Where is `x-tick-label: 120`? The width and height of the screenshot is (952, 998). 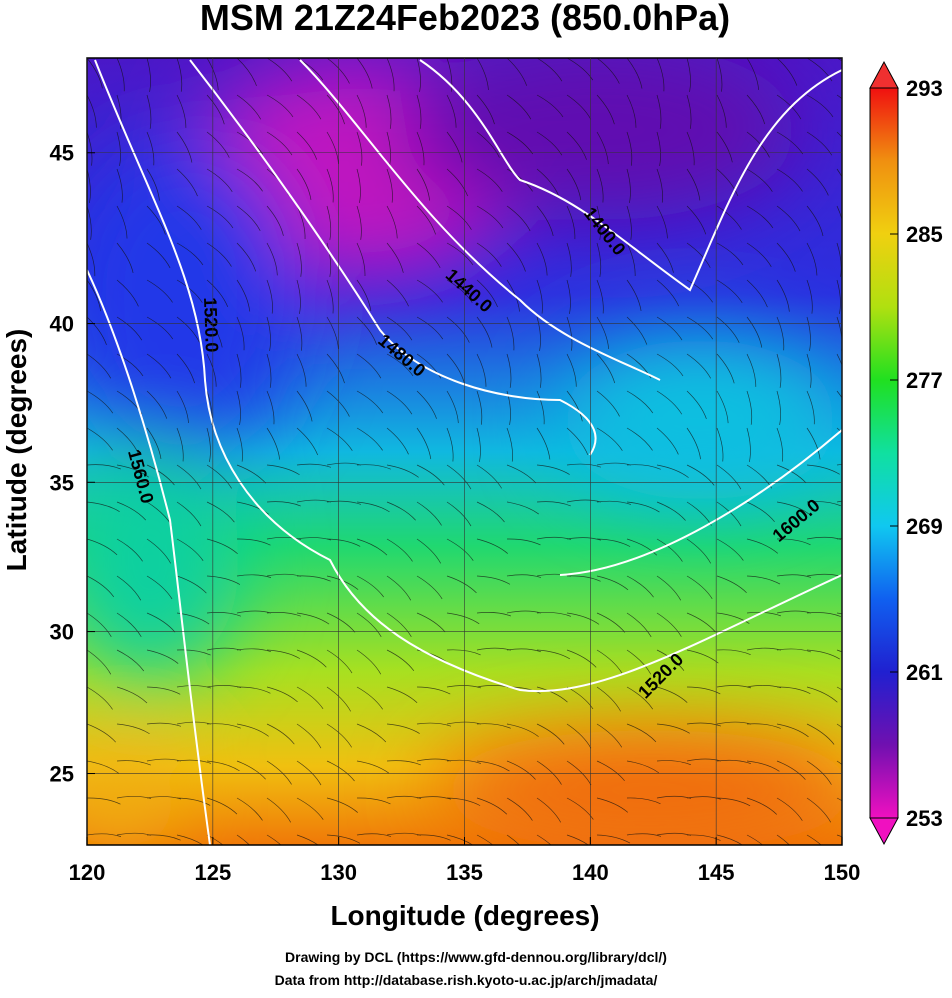
x-tick-label: 120 is located at coordinates (87, 872).